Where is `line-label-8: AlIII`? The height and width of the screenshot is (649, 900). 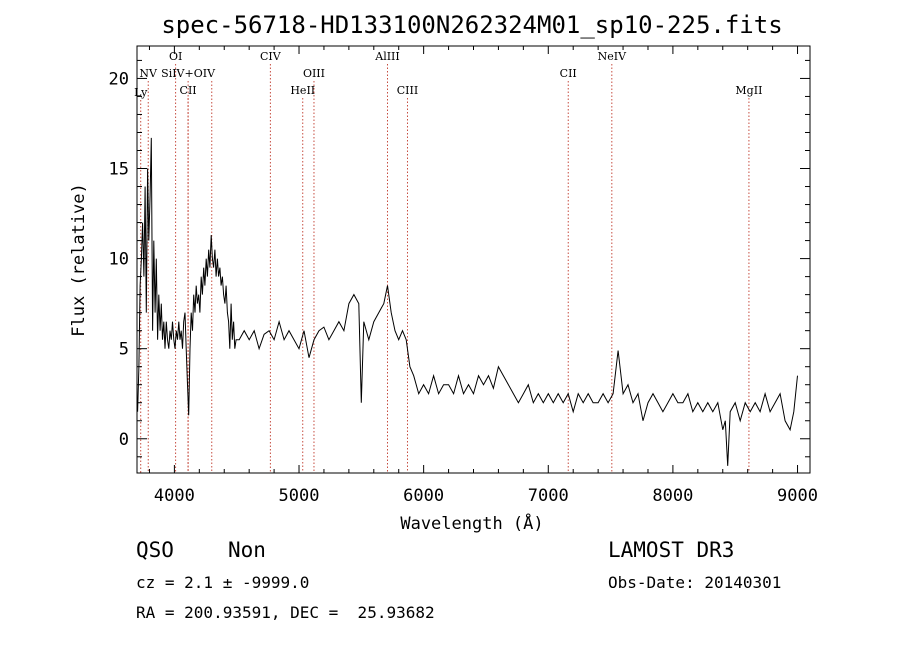
line-label-8: AlIII is located at coordinates (387, 56).